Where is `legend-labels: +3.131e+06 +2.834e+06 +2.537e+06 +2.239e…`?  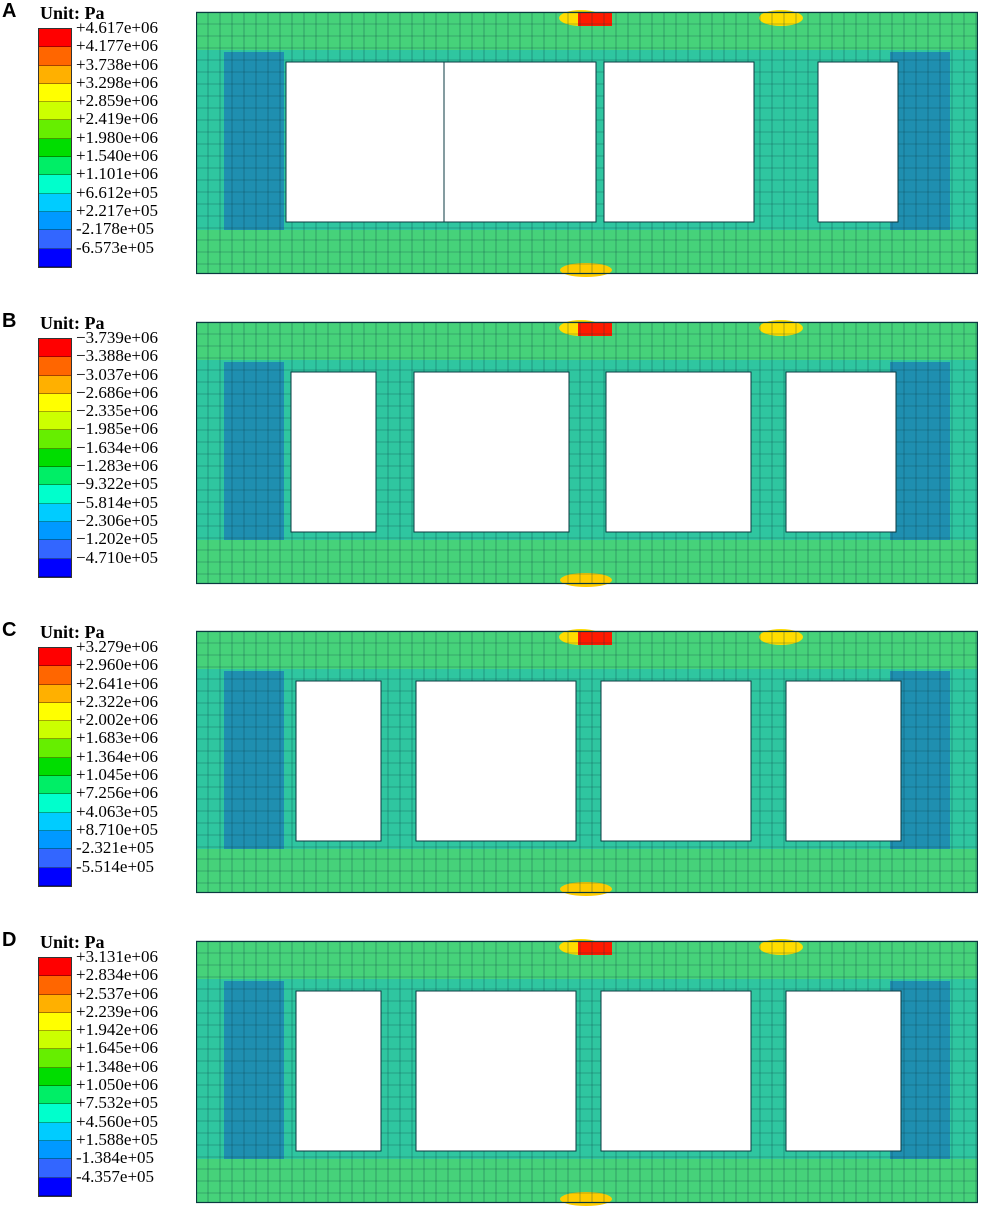 legend-labels: +3.131e+06 +2.834e+06 +2.537e+06 +2.239e… is located at coordinates (117, 1066).